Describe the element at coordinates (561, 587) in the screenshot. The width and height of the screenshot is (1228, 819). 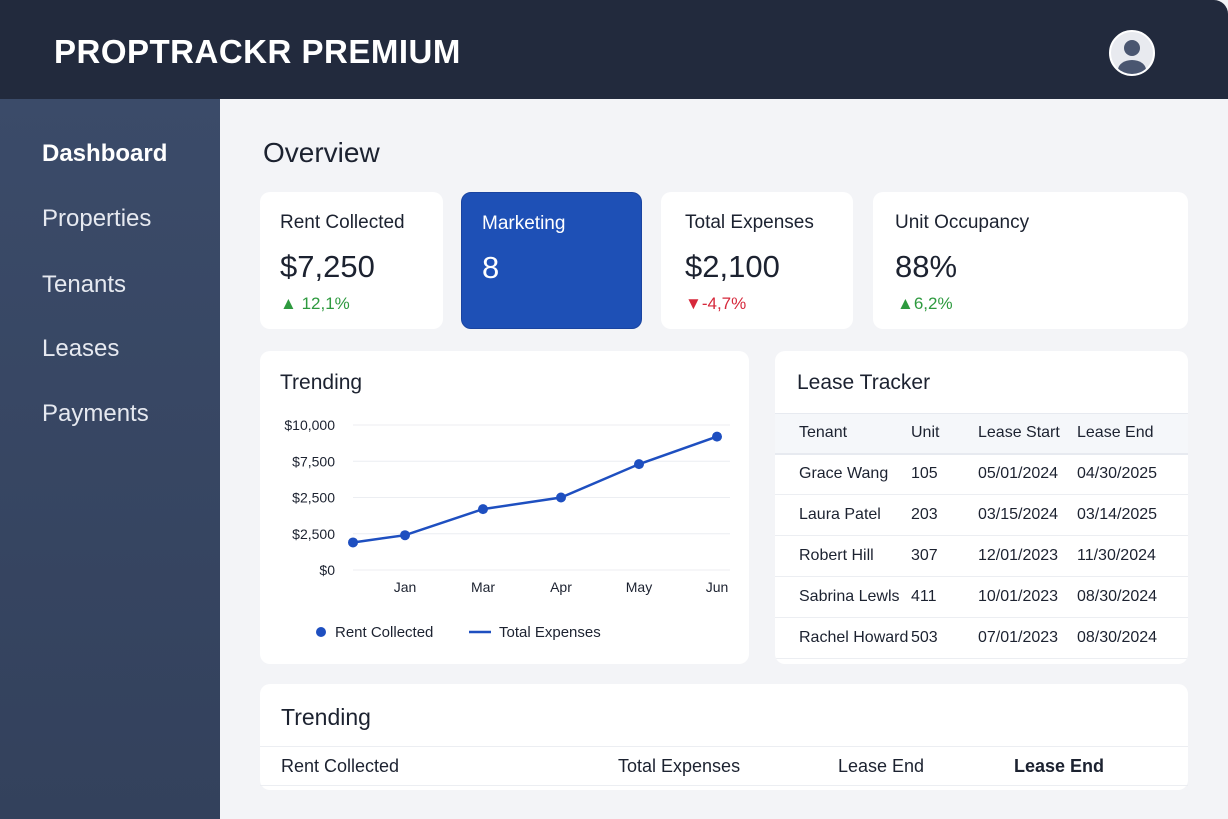
I see `x-tick-label: Apr` at that location.